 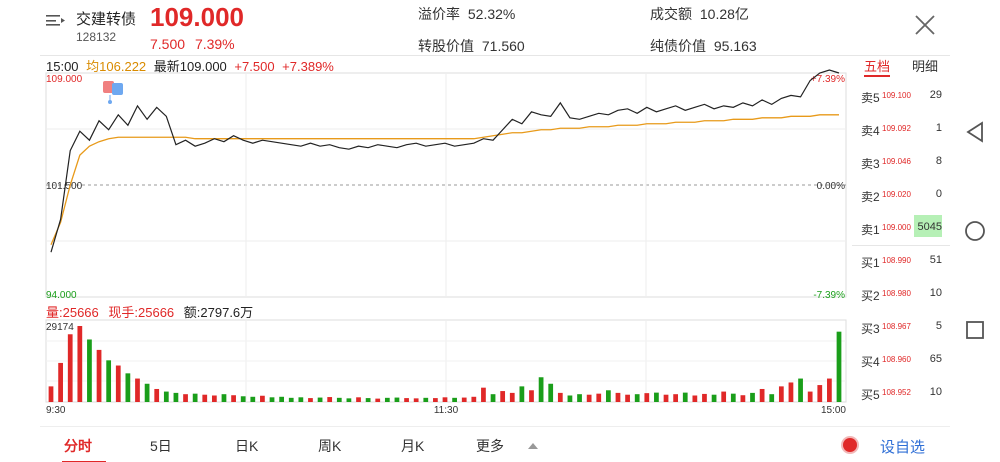 I want to click on x-tick-label: 15:00, so click(x=833, y=410).